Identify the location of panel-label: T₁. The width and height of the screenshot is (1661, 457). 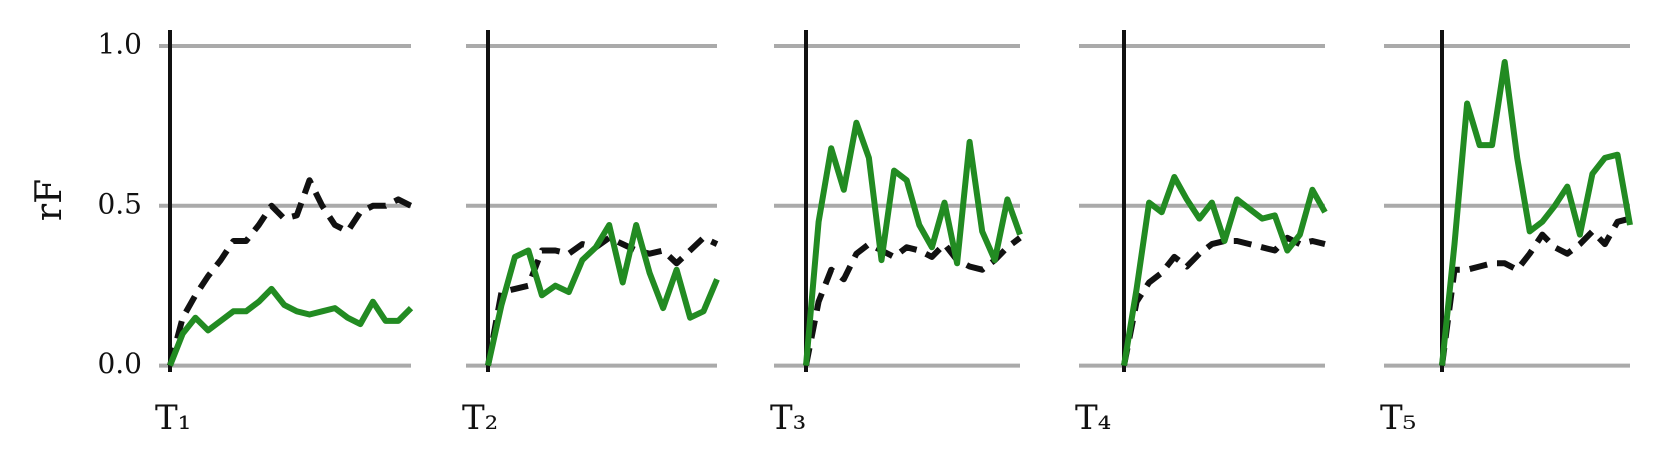
(173, 418).